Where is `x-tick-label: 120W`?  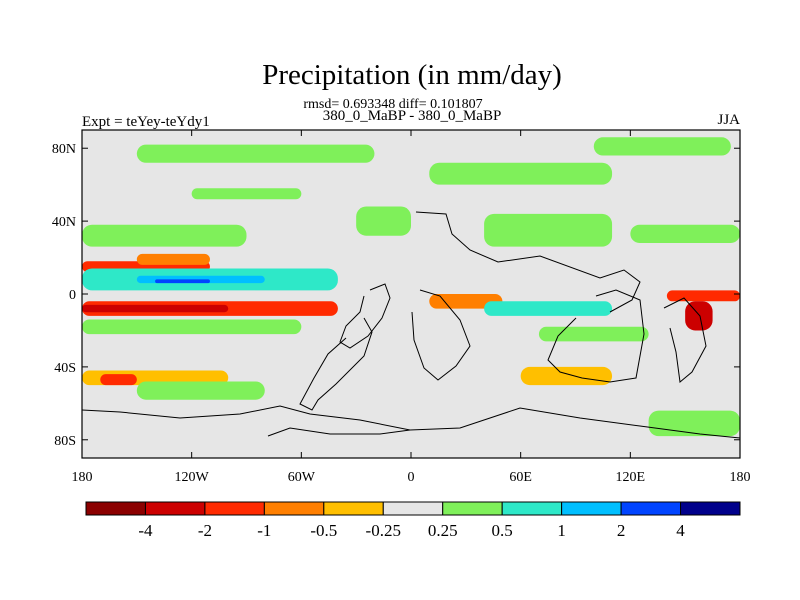 x-tick-label: 120W is located at coordinates (192, 477).